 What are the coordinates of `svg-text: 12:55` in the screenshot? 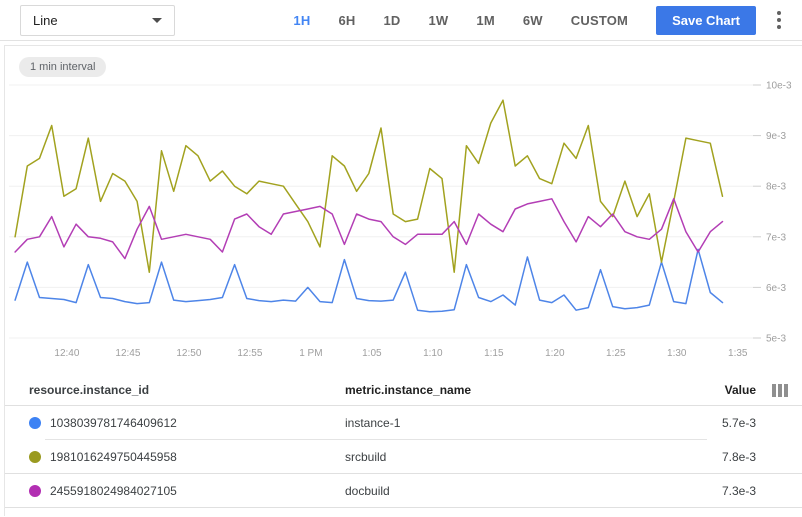 It's located at (249, 353).